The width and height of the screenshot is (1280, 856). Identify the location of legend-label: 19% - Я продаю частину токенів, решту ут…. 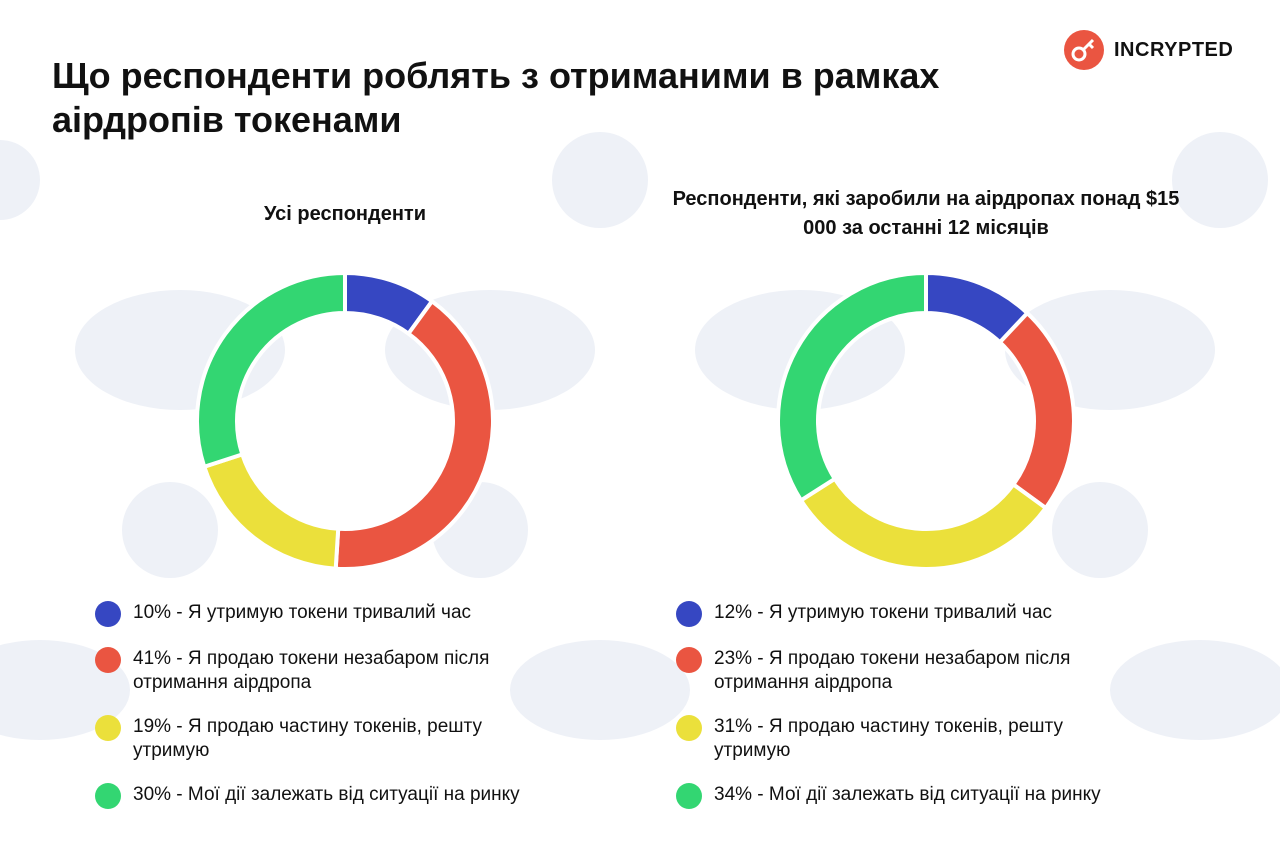
(307, 738).